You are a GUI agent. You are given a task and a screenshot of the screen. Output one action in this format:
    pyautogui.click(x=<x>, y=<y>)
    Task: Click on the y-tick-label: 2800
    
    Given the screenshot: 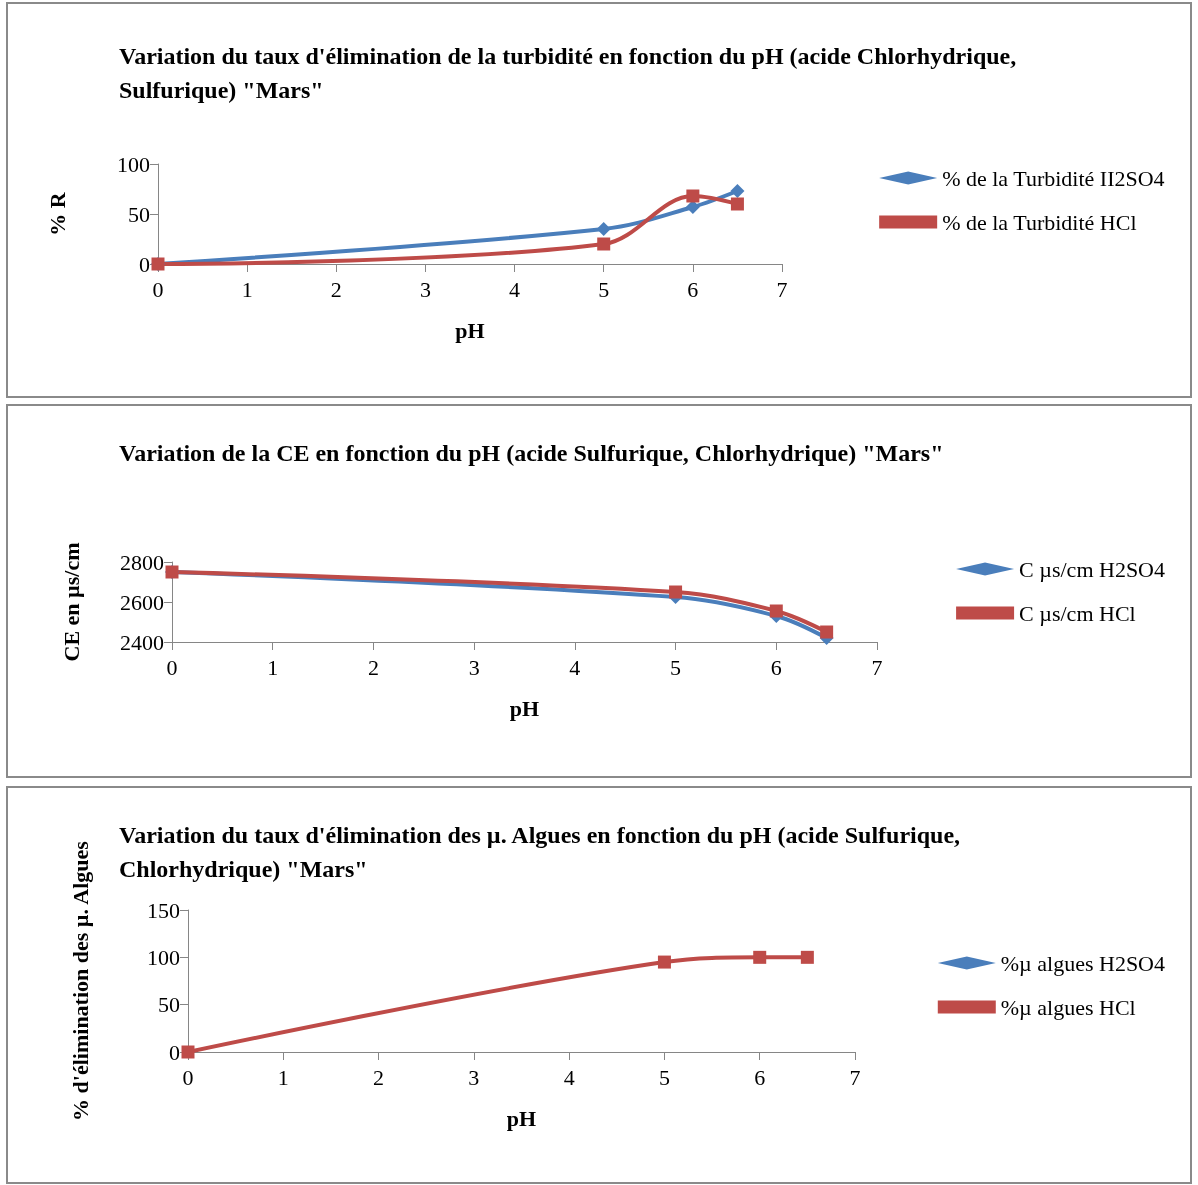 What is the action you would take?
    pyautogui.click(x=142, y=562)
    